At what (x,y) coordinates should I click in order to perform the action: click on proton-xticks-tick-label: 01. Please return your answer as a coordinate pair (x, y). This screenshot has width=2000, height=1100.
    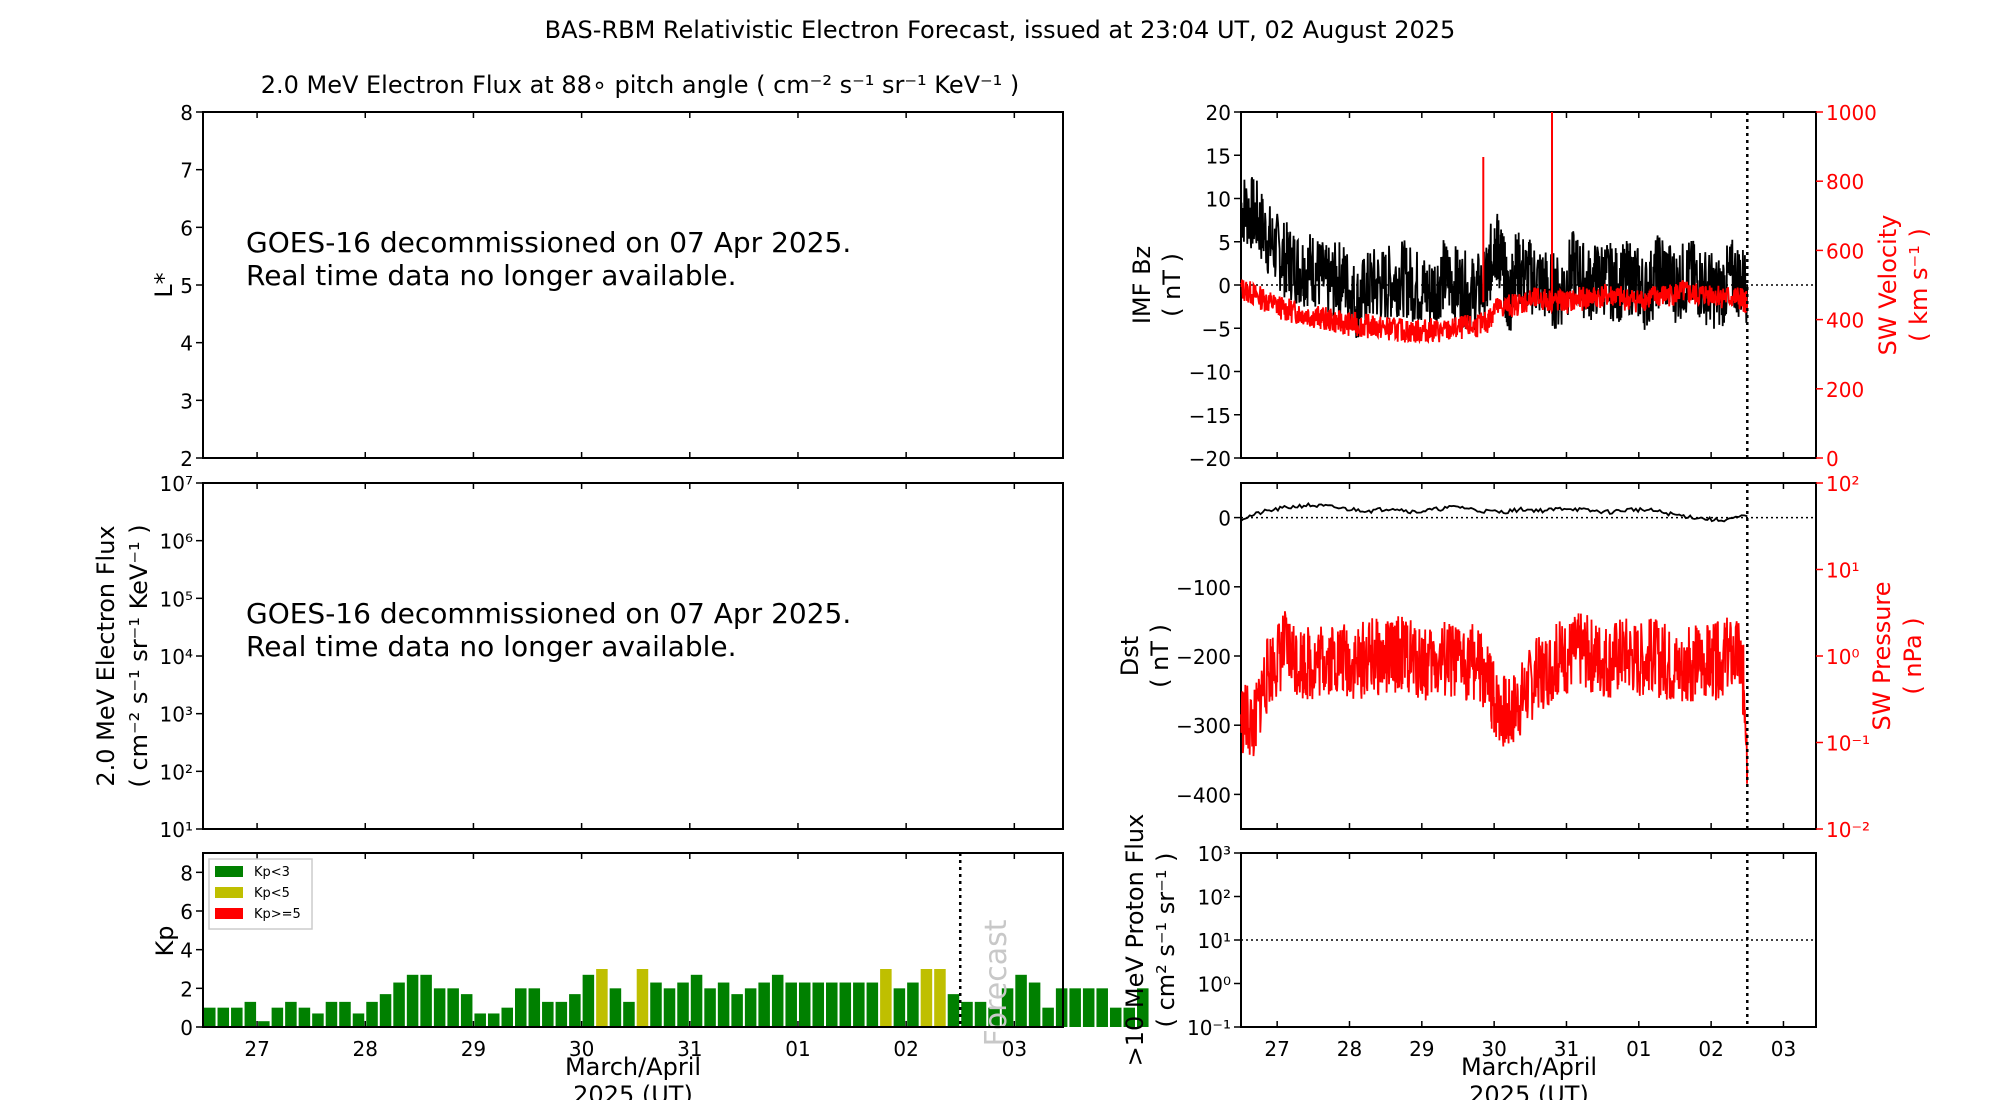
    Looking at the image, I should click on (1638, 1049).